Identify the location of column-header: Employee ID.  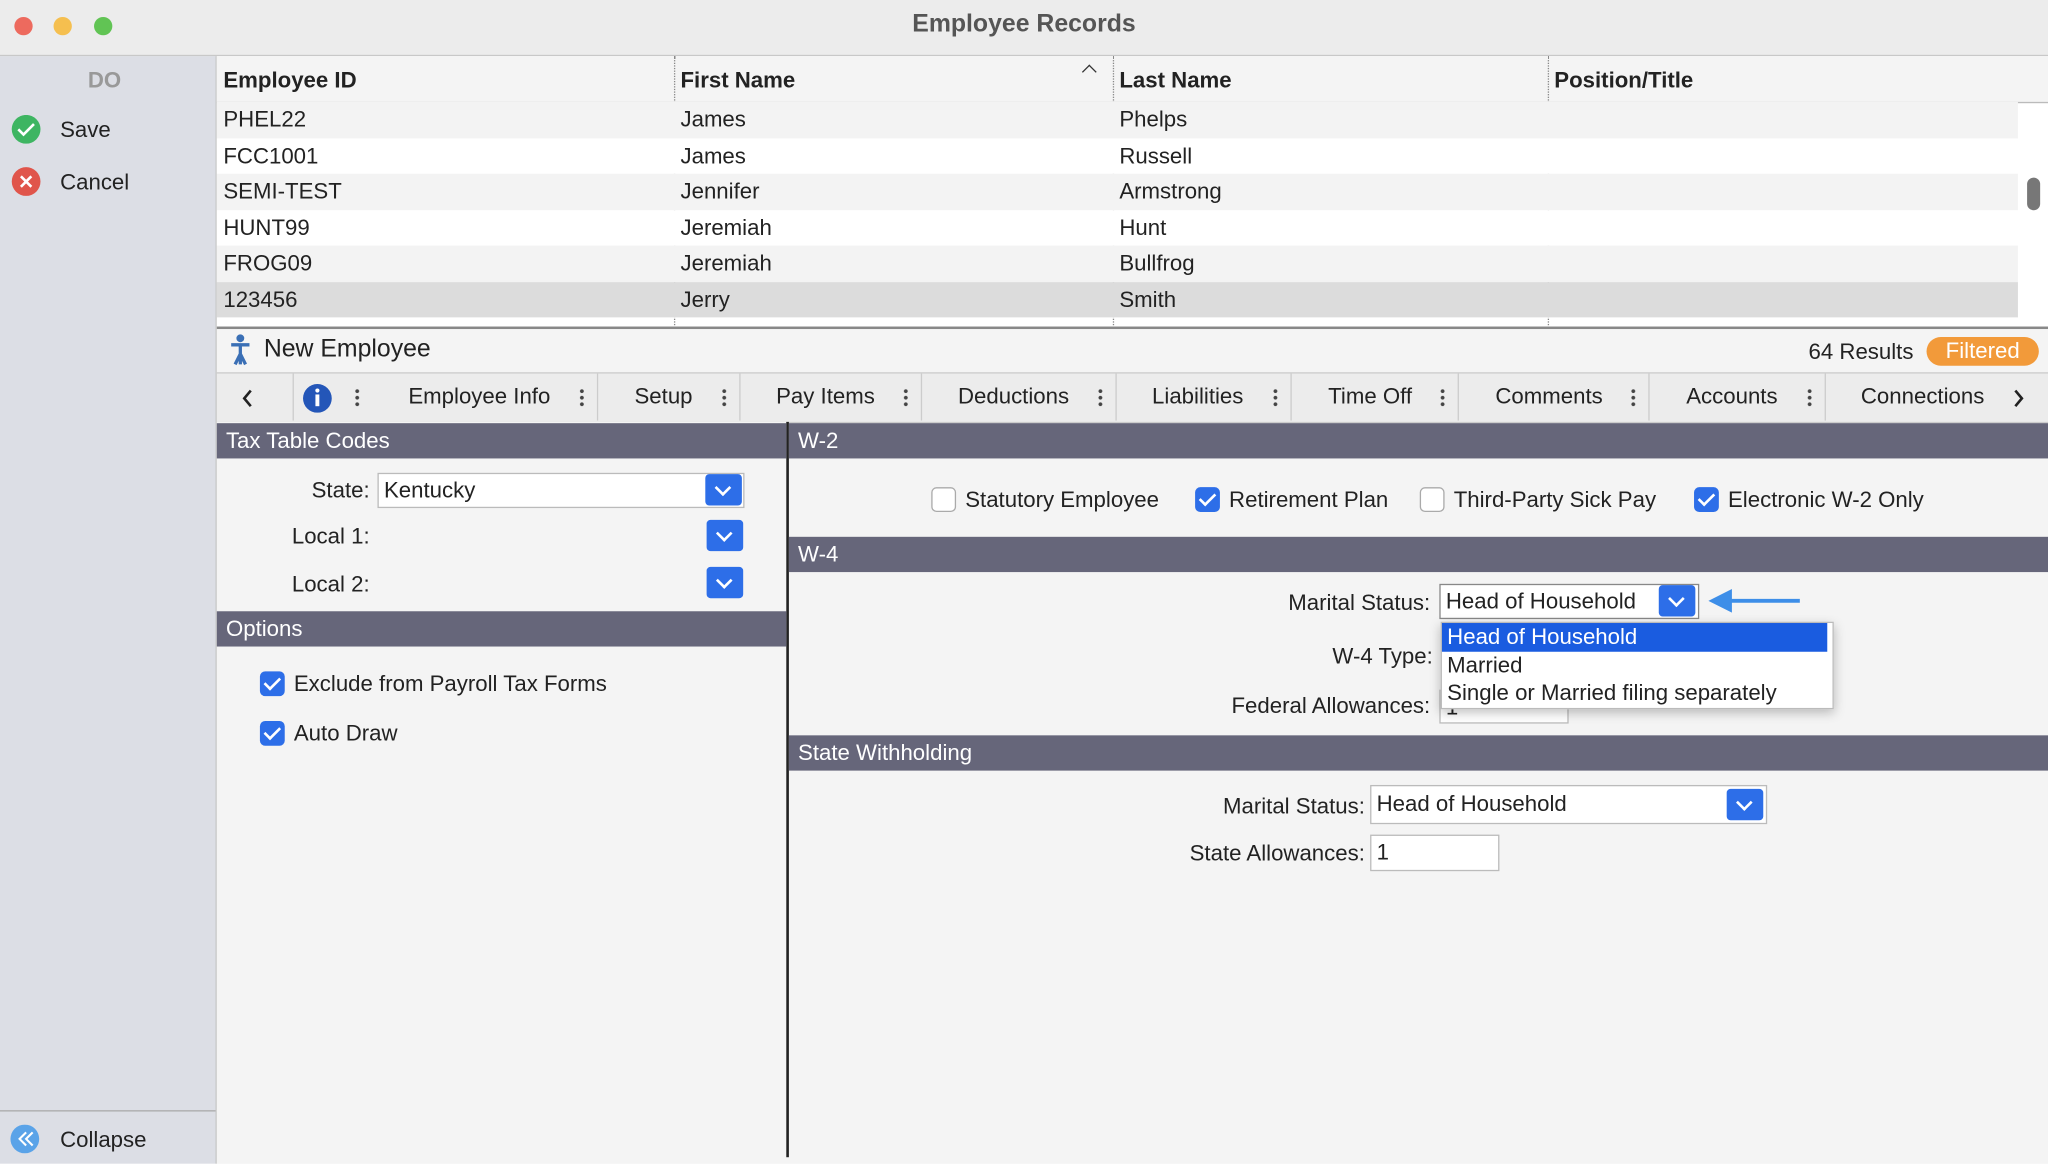
(290, 80).